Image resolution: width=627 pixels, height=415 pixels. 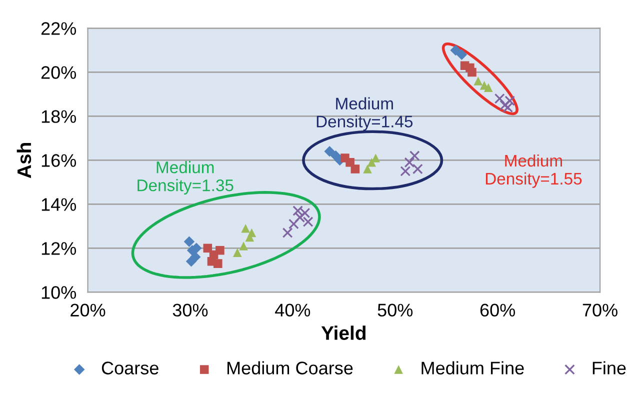 What do you see at coordinates (290, 367) in the screenshot?
I see `legend-label: Medium Coarse` at bounding box center [290, 367].